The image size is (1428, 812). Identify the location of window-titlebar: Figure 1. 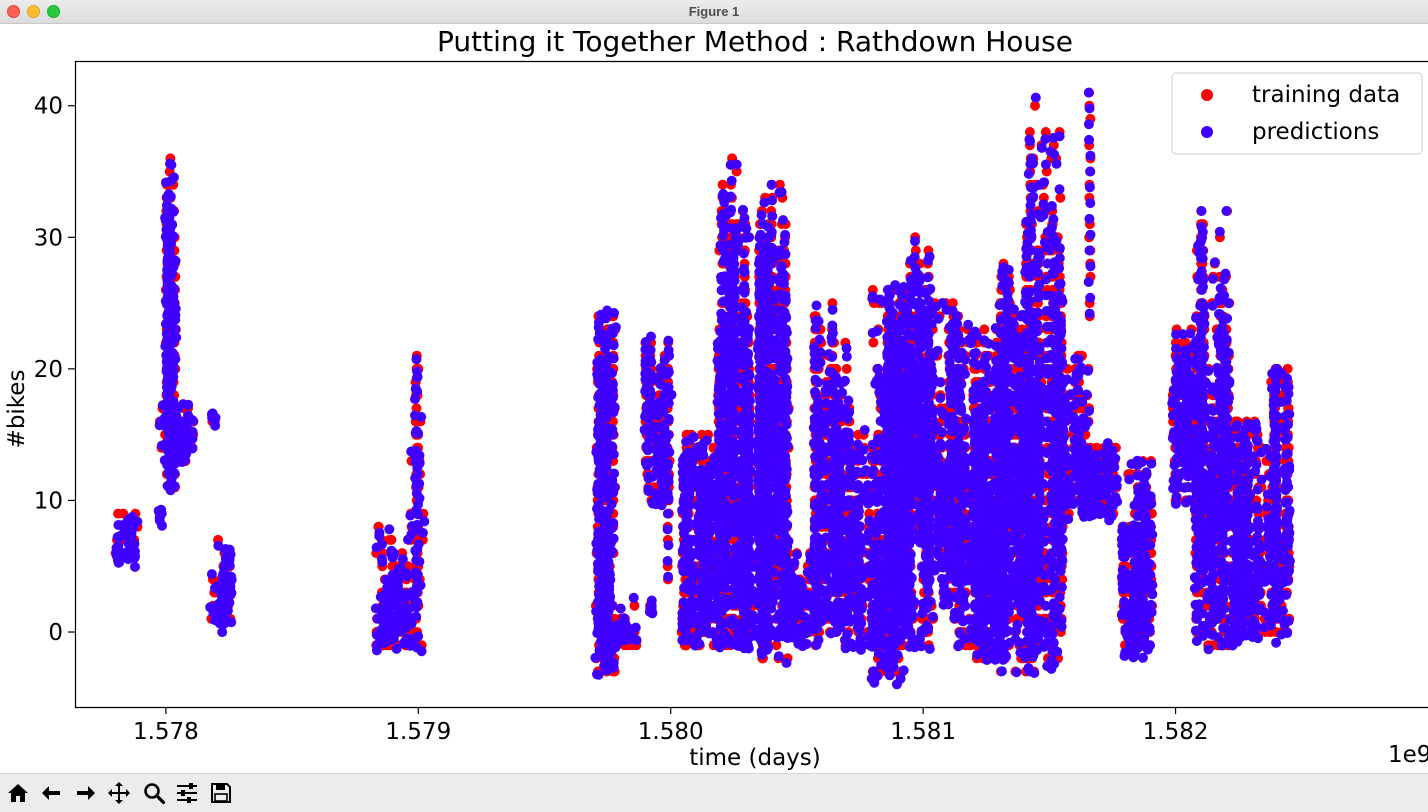
(714, 12).